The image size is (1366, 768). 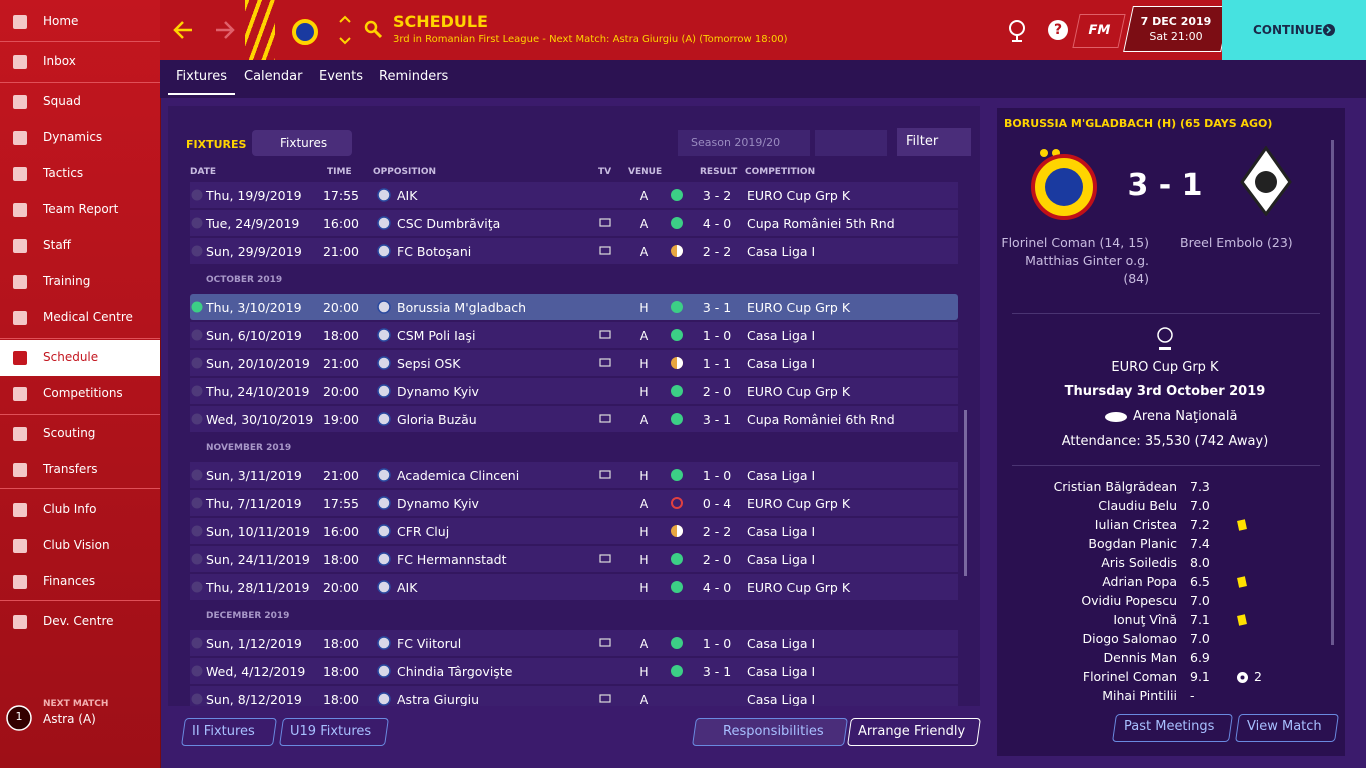 I want to click on sidebar-item: Dynamics, so click(x=73, y=137).